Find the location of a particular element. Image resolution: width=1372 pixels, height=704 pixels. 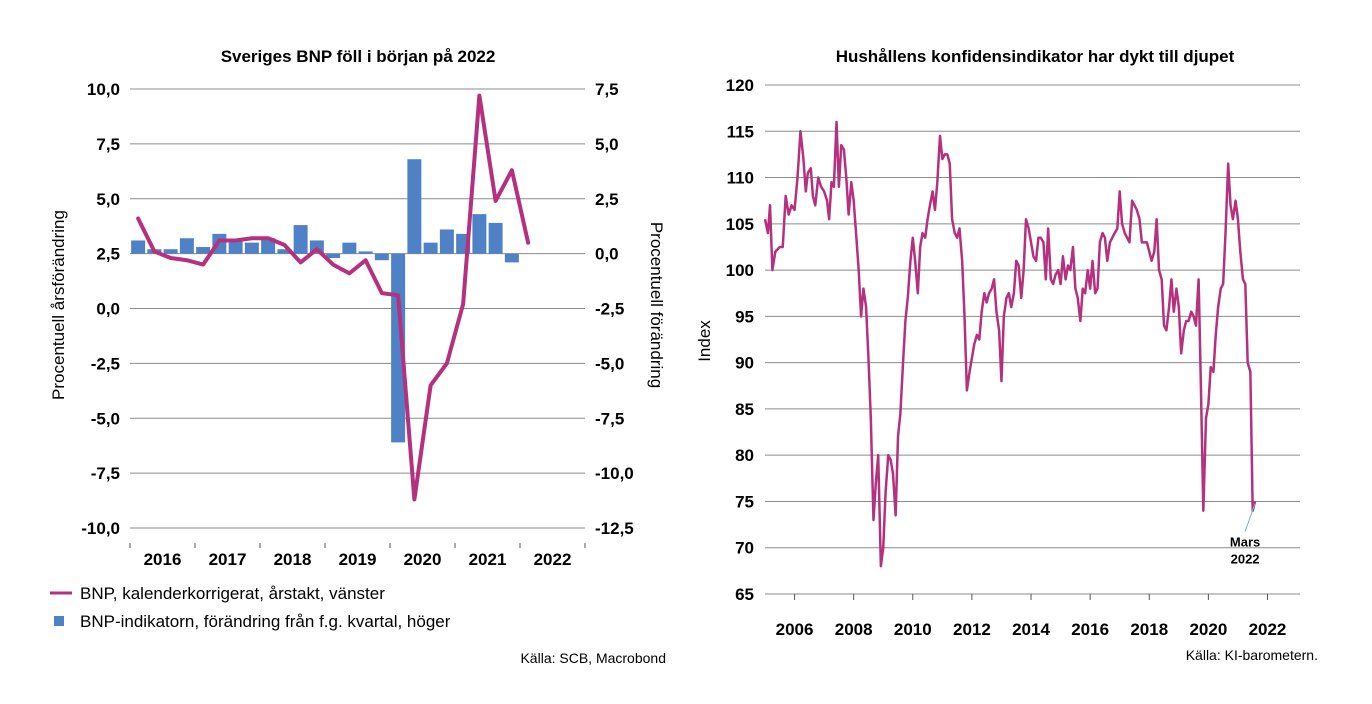

left-y-tick-label: 0,0 is located at coordinates (108, 309).